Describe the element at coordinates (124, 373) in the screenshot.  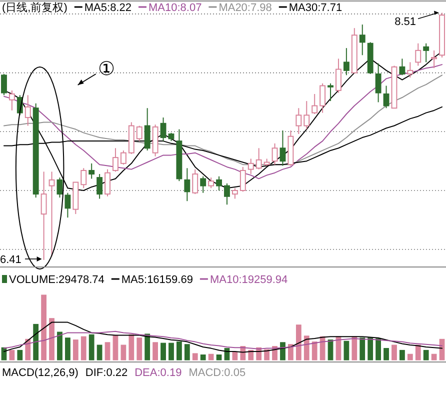
I see `legend: MACD(12,26,9) DIF:0.22 DEA:0.19 MACD:0.05` at that location.